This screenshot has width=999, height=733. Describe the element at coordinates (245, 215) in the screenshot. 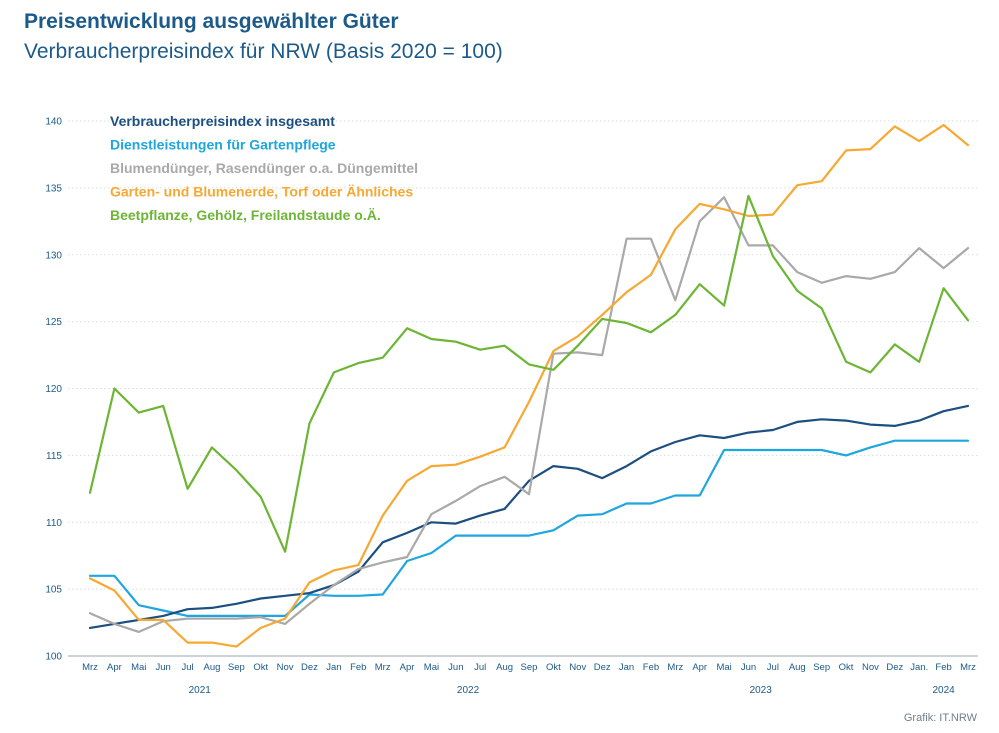

I see `legend-entry: Beetpflanze, Gehölz, Freilandstaude o.Ä.` at that location.